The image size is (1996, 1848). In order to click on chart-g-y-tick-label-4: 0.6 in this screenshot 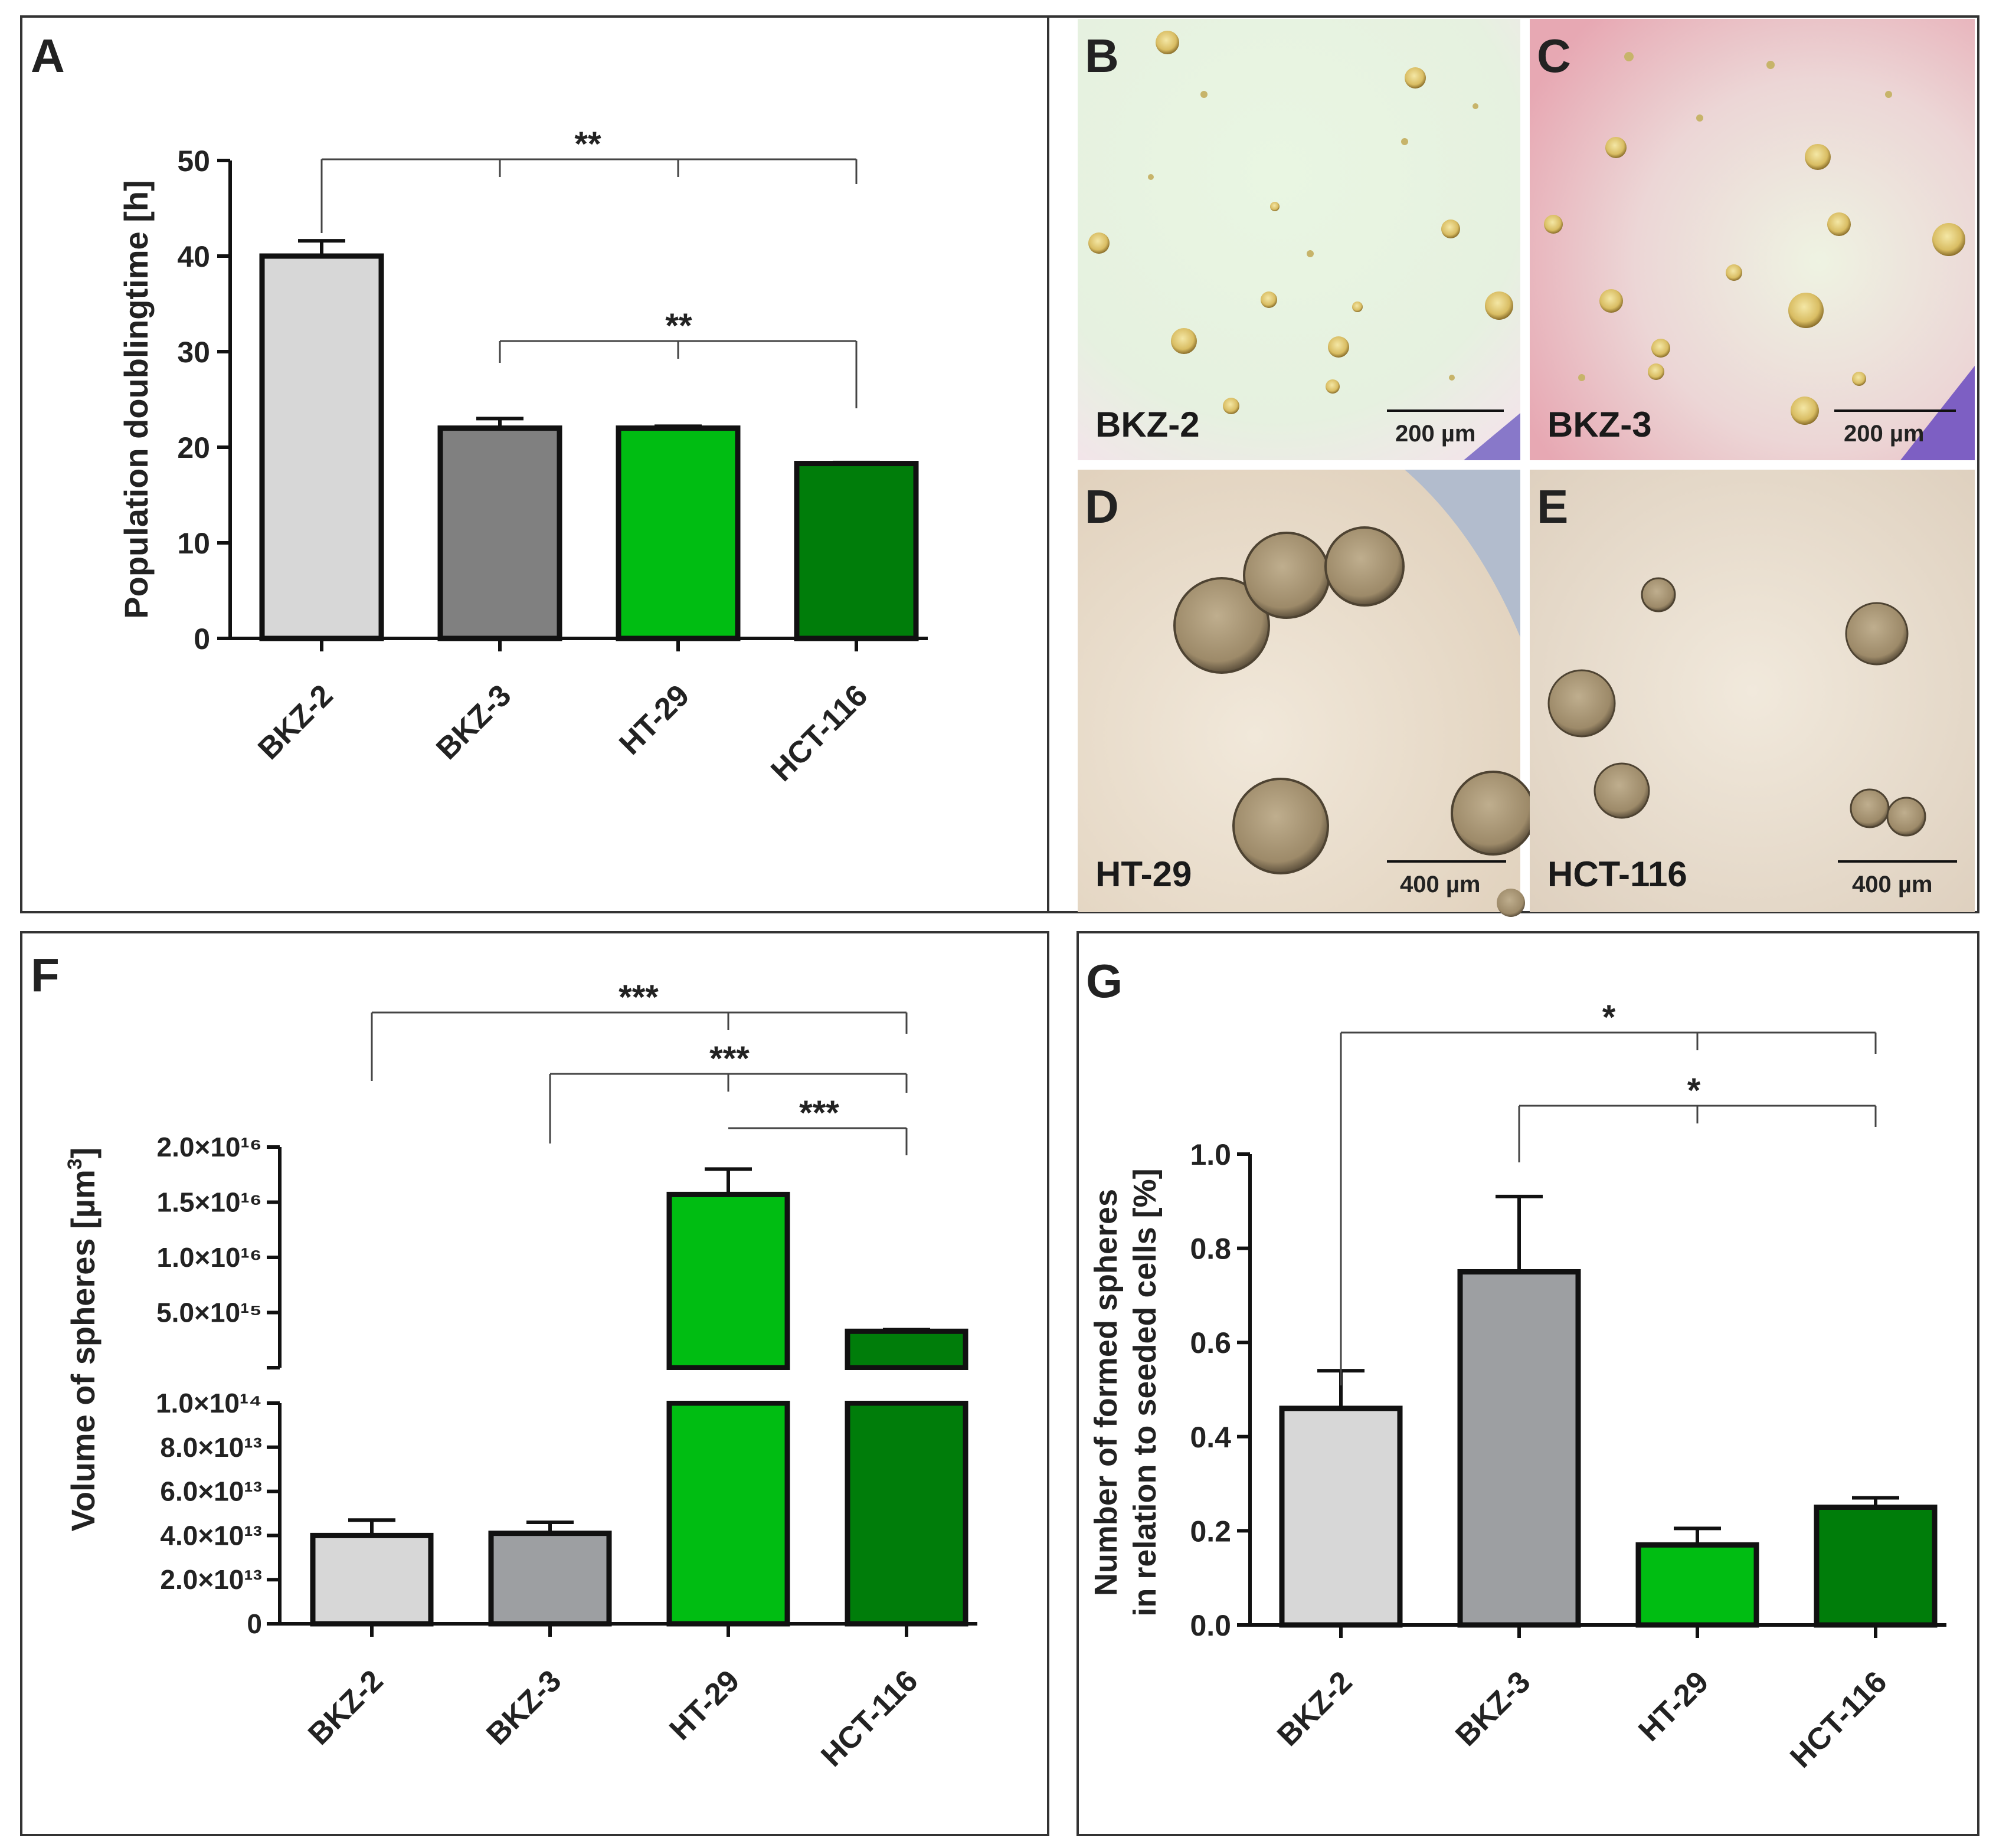, I will do `click(1211, 1342)`.